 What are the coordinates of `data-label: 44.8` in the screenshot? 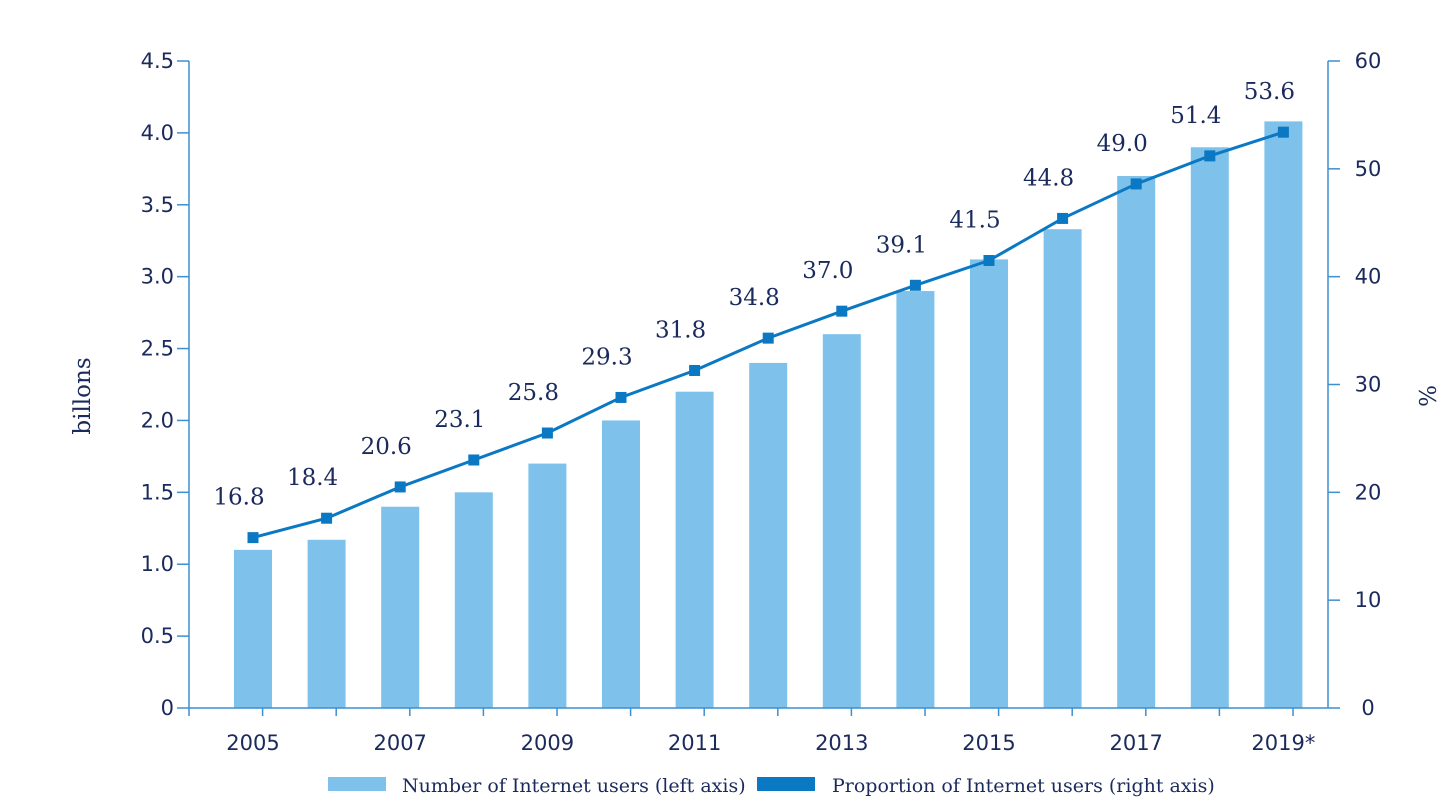 It's located at (1048, 178).